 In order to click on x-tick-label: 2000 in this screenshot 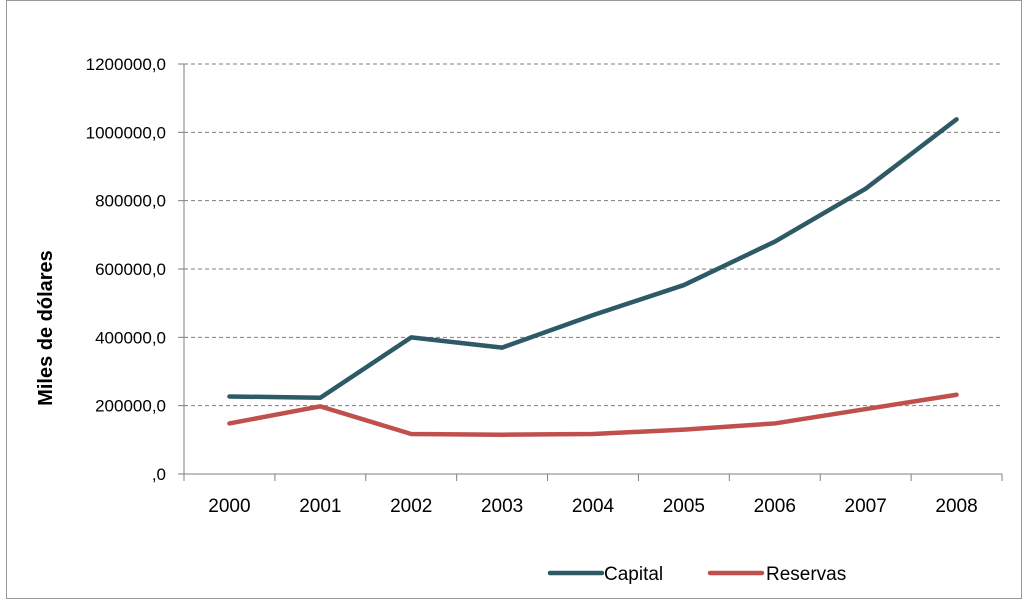, I will do `click(229, 506)`.